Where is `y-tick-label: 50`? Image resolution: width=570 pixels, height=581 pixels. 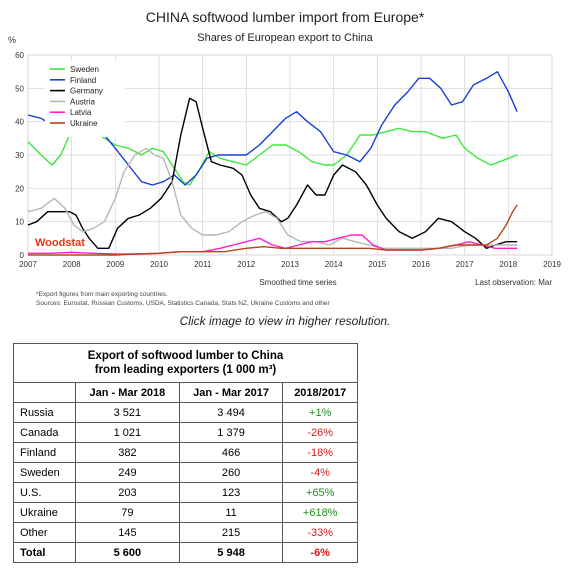
y-tick-label: 50 is located at coordinates (19, 88).